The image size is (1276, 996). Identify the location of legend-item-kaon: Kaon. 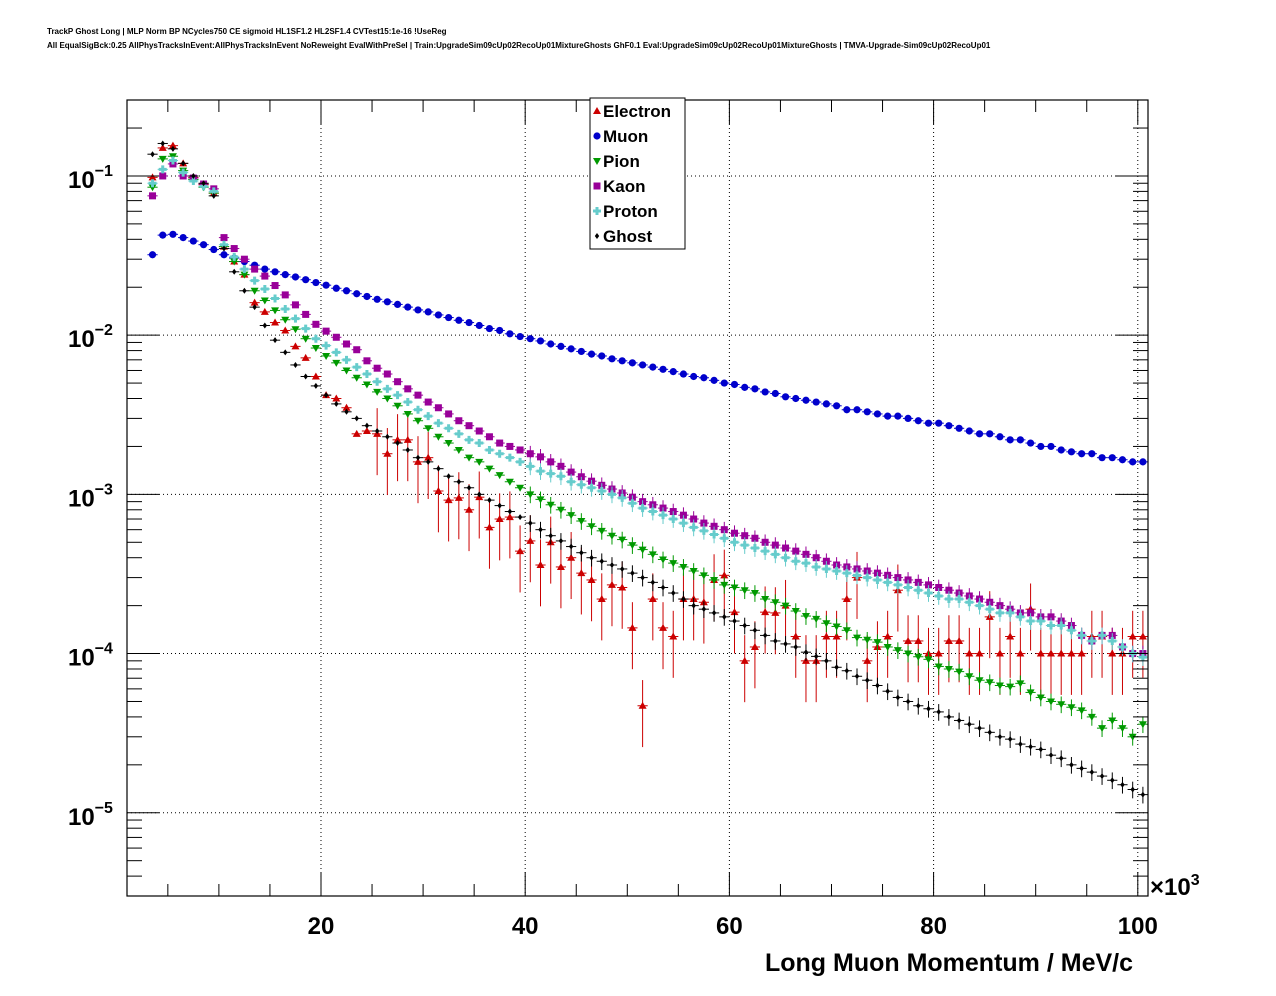
(619, 186).